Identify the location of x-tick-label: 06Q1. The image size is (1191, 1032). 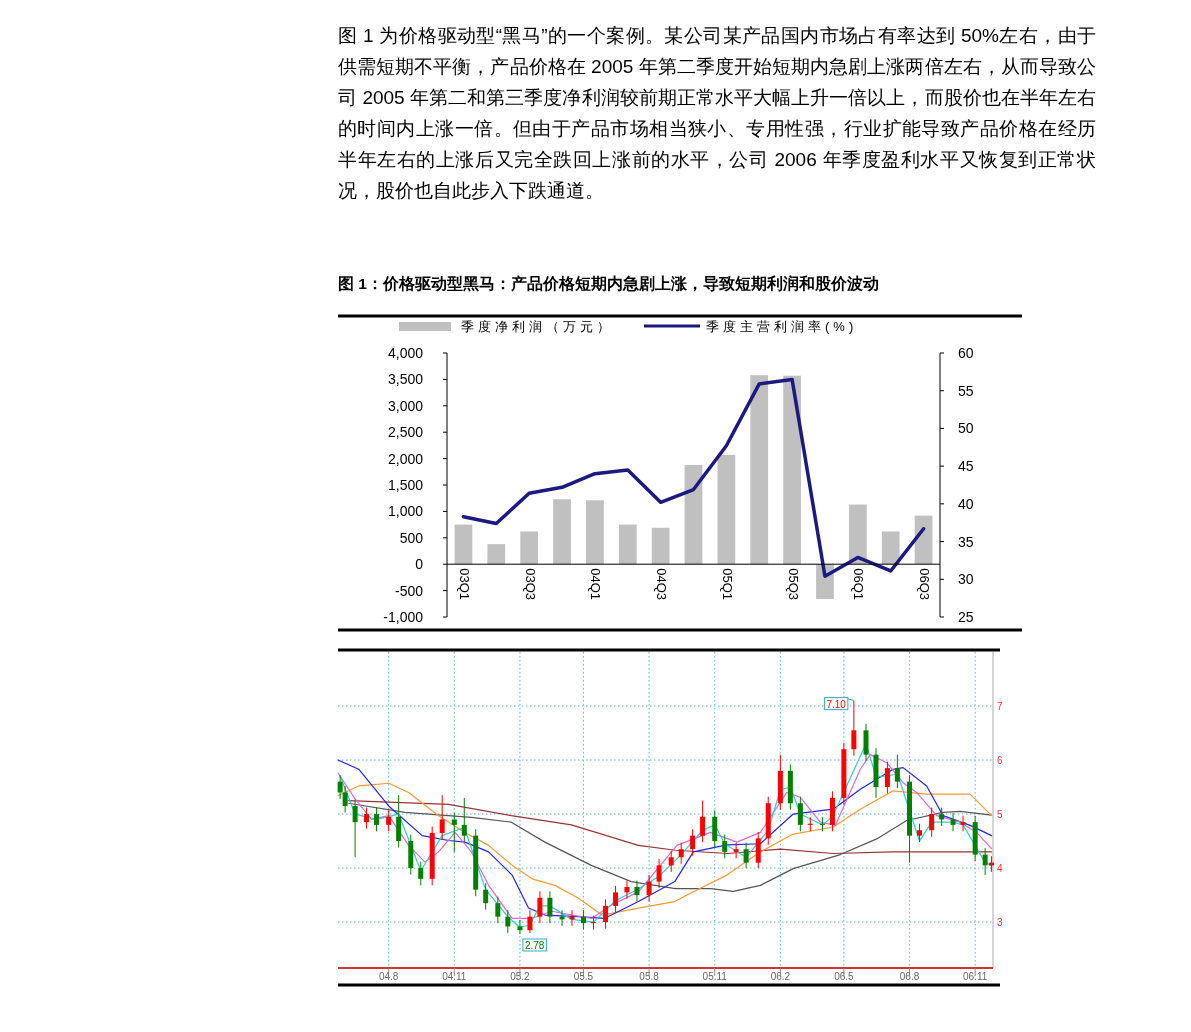
(859, 584).